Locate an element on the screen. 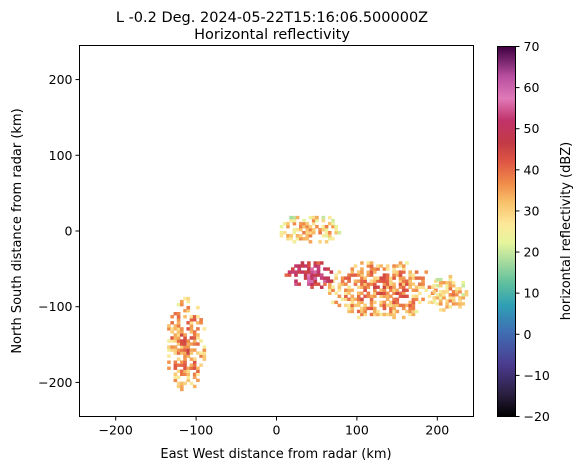 This screenshot has width=586, height=470. x-tick-label: 0 is located at coordinates (277, 430).